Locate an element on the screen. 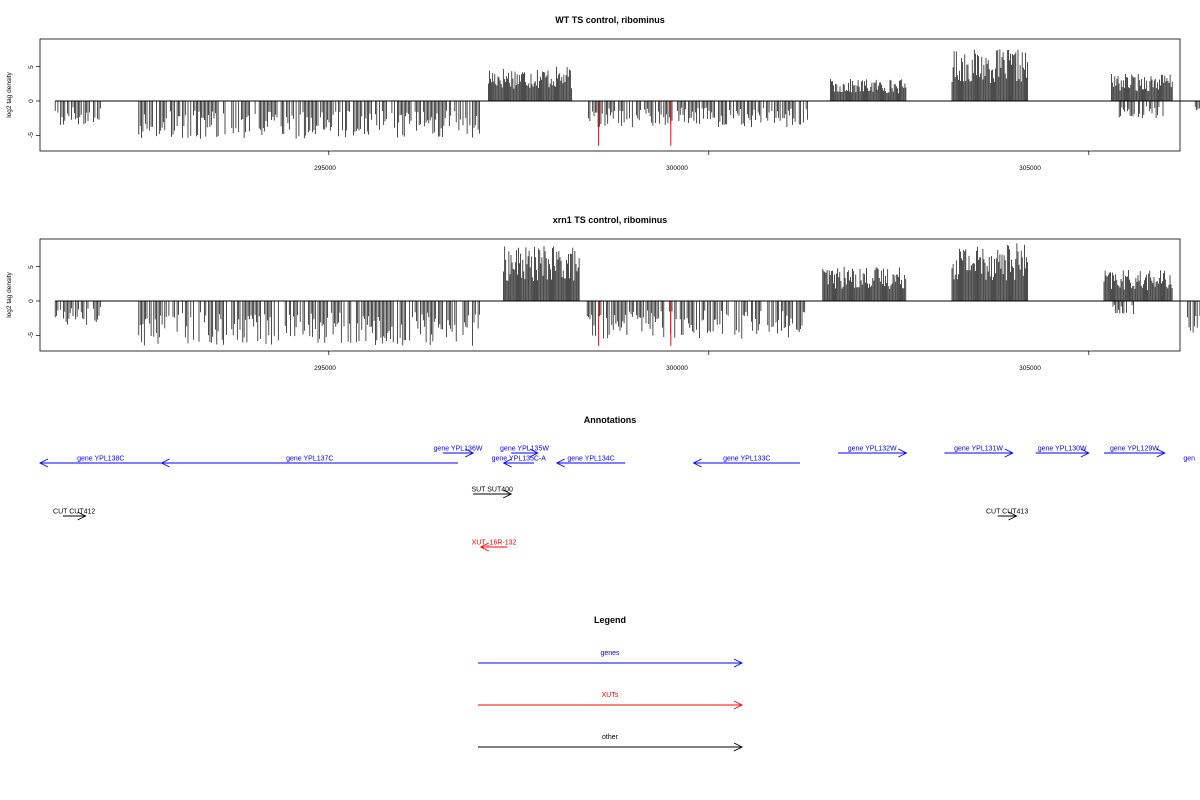 The height and width of the screenshot is (800, 1200). annotation-label: gene YPL135W is located at coordinates (524, 449).